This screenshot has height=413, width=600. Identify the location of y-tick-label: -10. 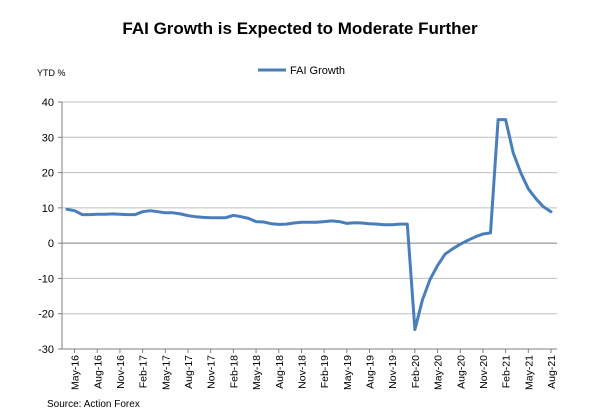
(46, 279).